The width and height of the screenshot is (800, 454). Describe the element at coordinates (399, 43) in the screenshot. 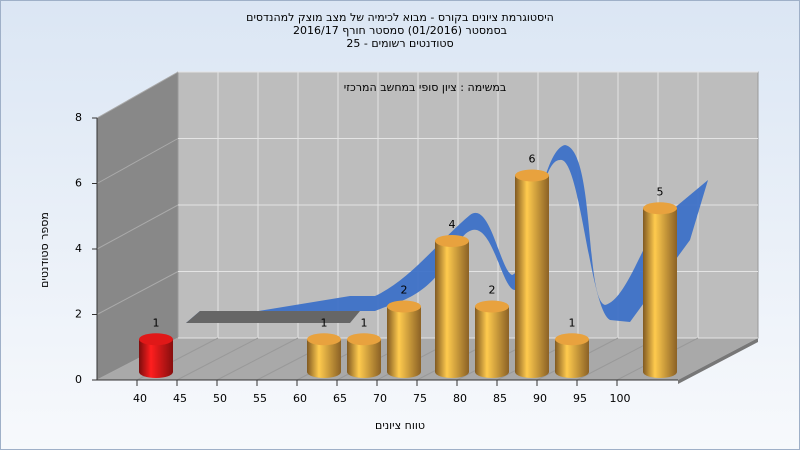

I see `title-line: סטודנטים רשומים - 25` at that location.